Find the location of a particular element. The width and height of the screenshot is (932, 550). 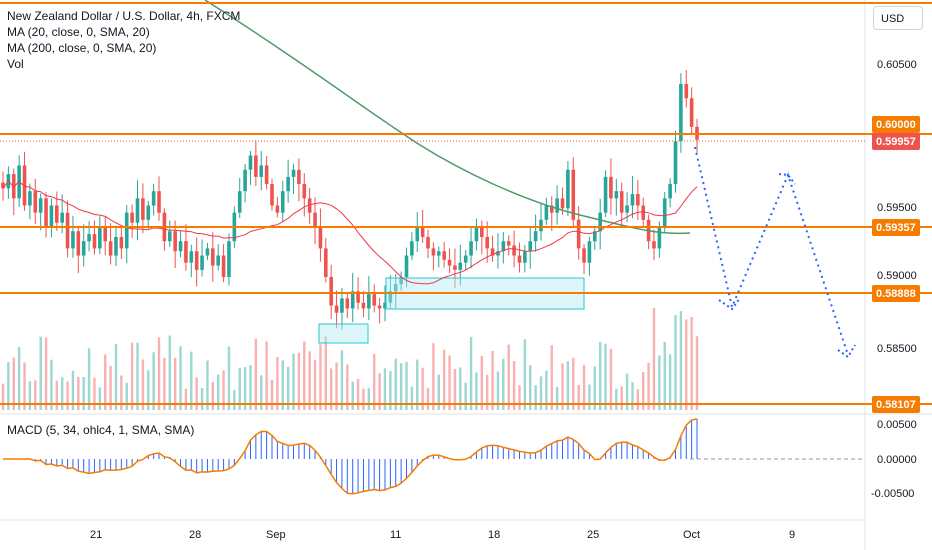

level-tag-0.59357 is located at coordinates (896, 227).